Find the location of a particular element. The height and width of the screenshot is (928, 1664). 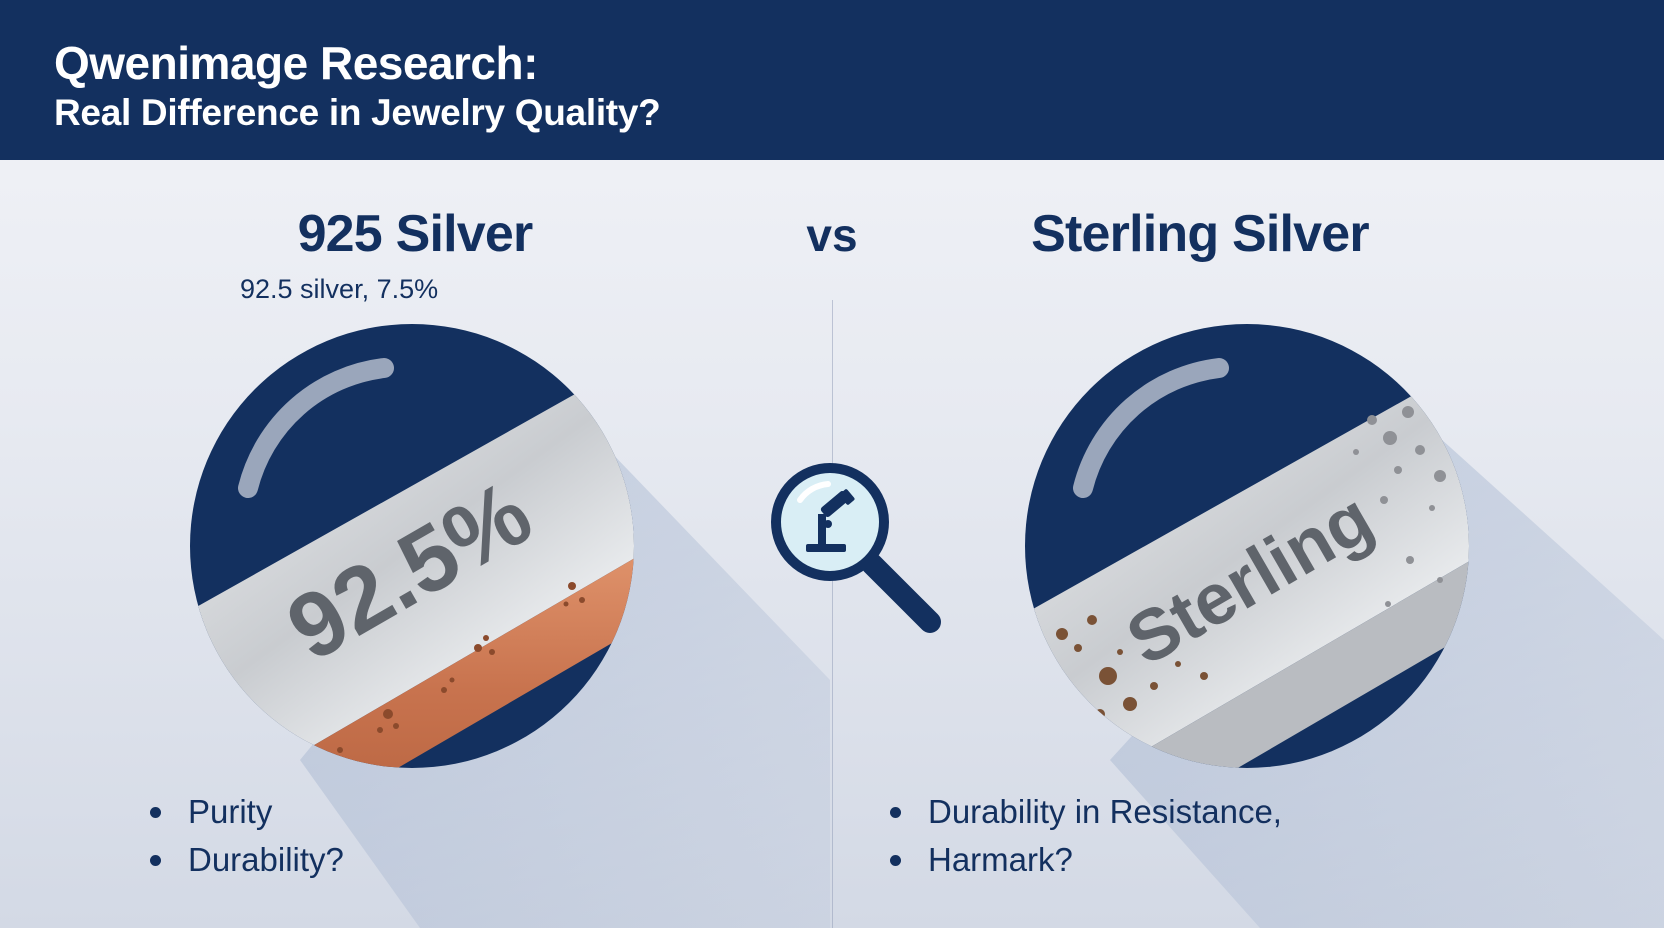

list-item: Durability? is located at coordinates (247, 860).